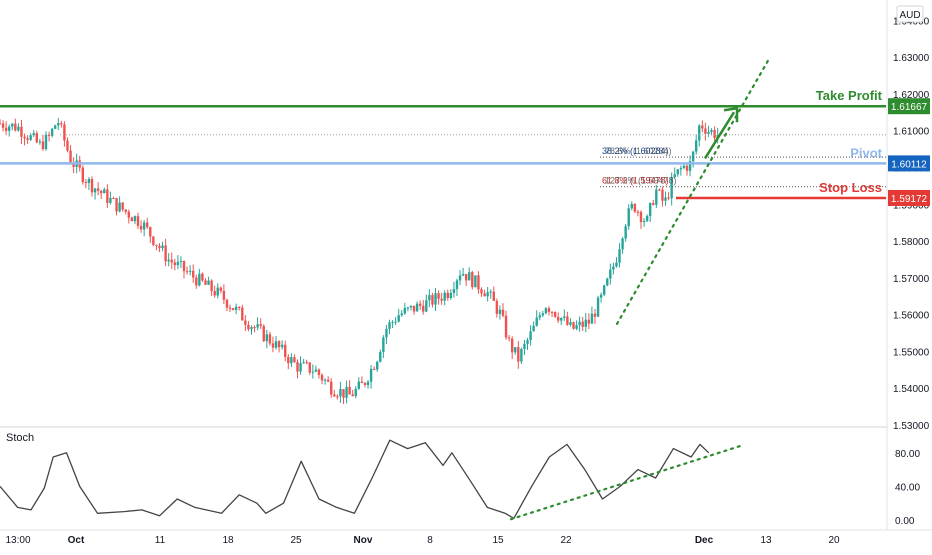  Describe the element at coordinates (363, 540) in the screenshot. I see `time-tick-label: Nov` at that location.